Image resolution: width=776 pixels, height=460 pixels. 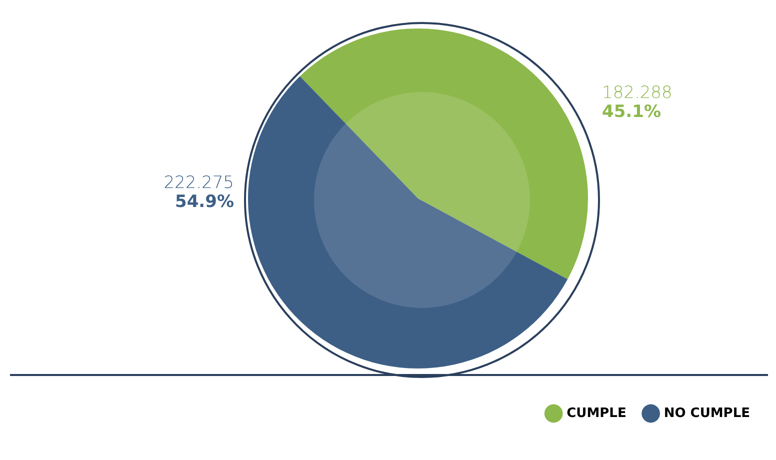 What do you see at coordinates (637, 92) in the screenshot?
I see `text: 182.288` at bounding box center [637, 92].